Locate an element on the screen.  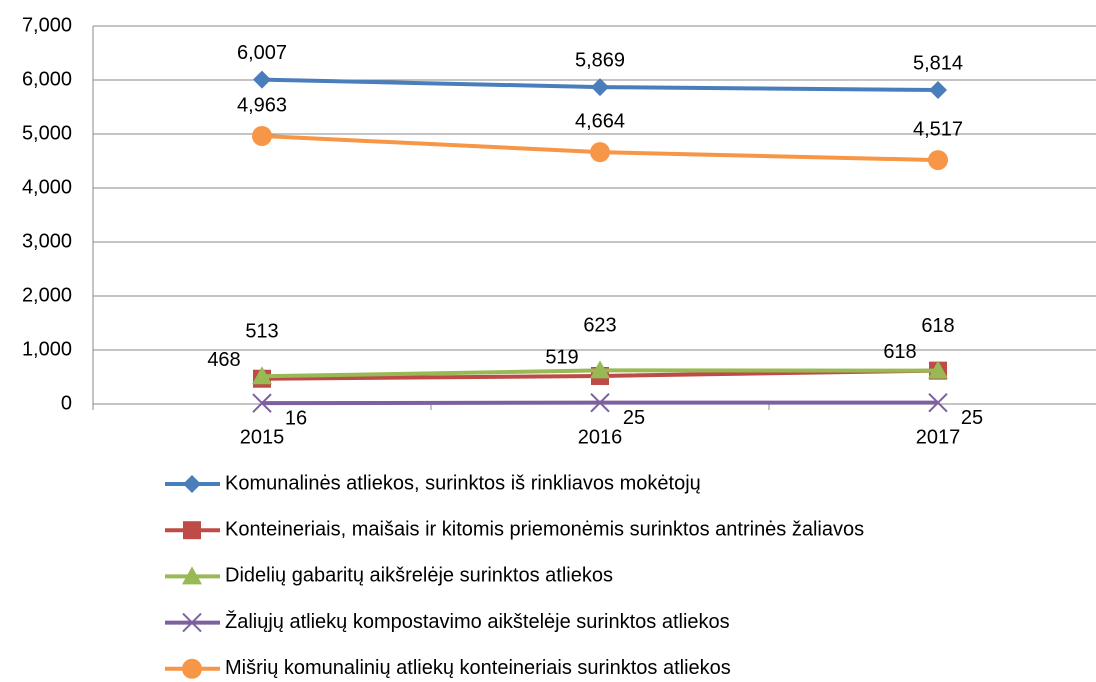
y-tick-label: 7,000 is located at coordinates (47, 25).